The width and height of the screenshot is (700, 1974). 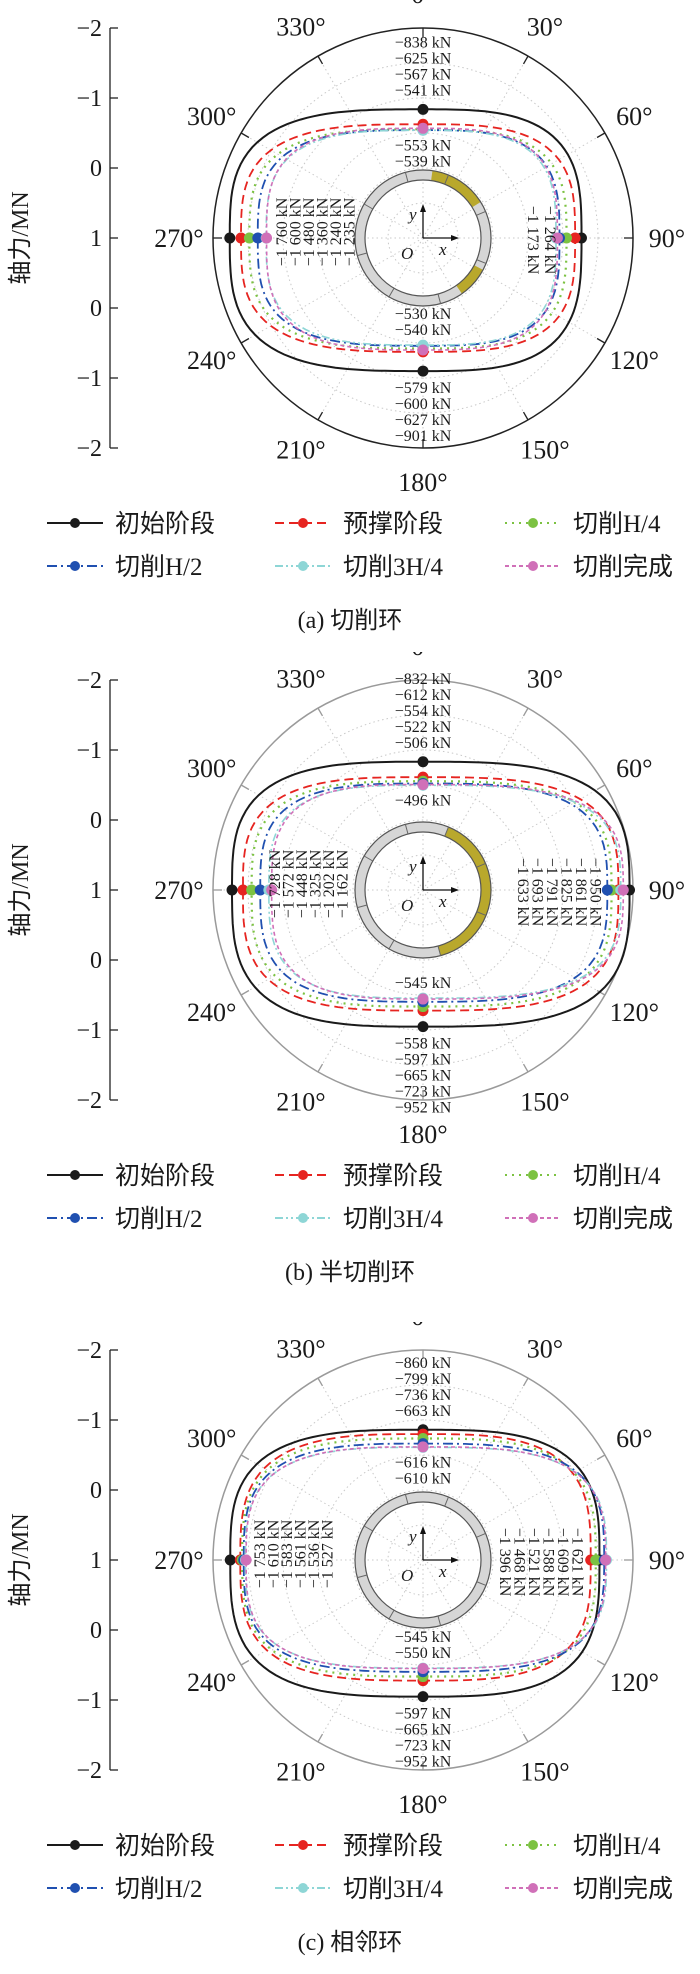 I want to click on value-label: −539 kN, so click(x=423, y=161).